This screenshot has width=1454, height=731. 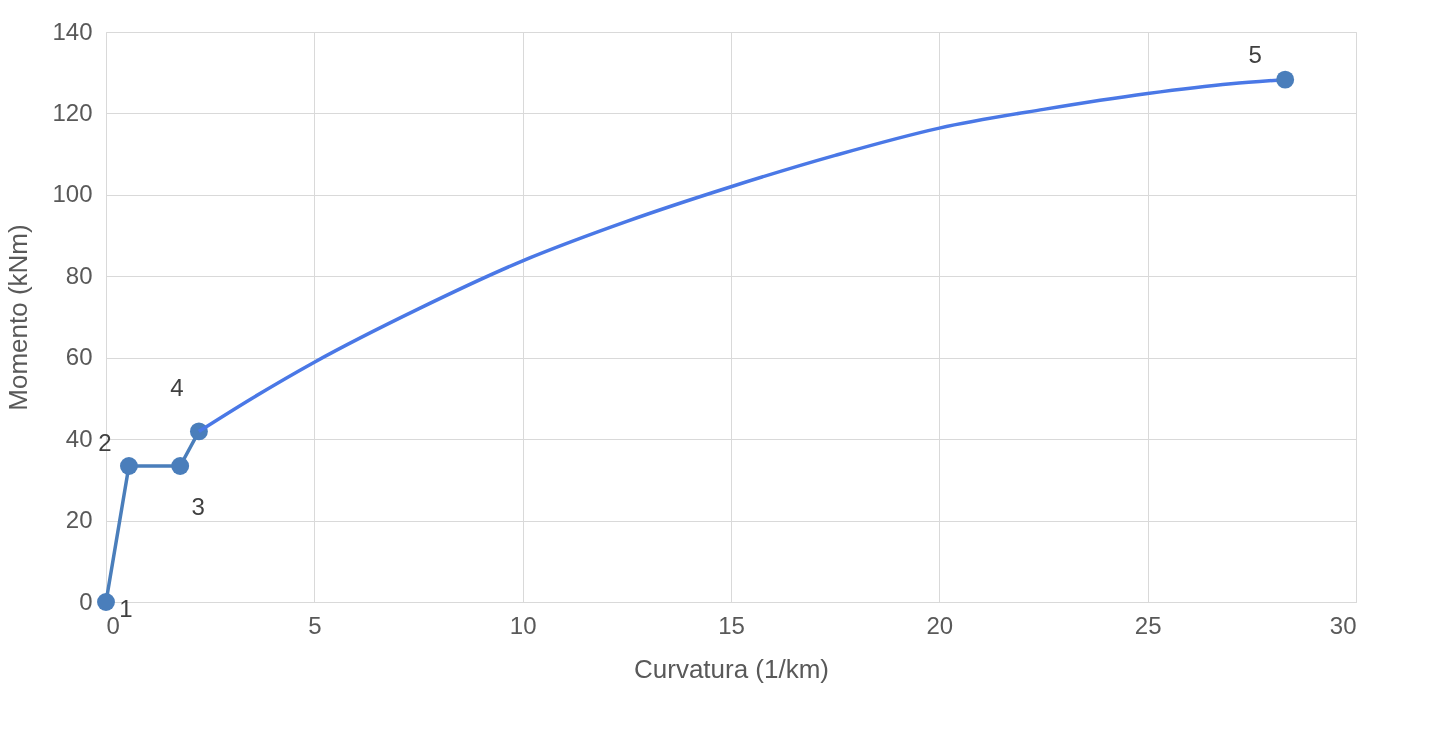 I want to click on annotation: 3, so click(x=198, y=507).